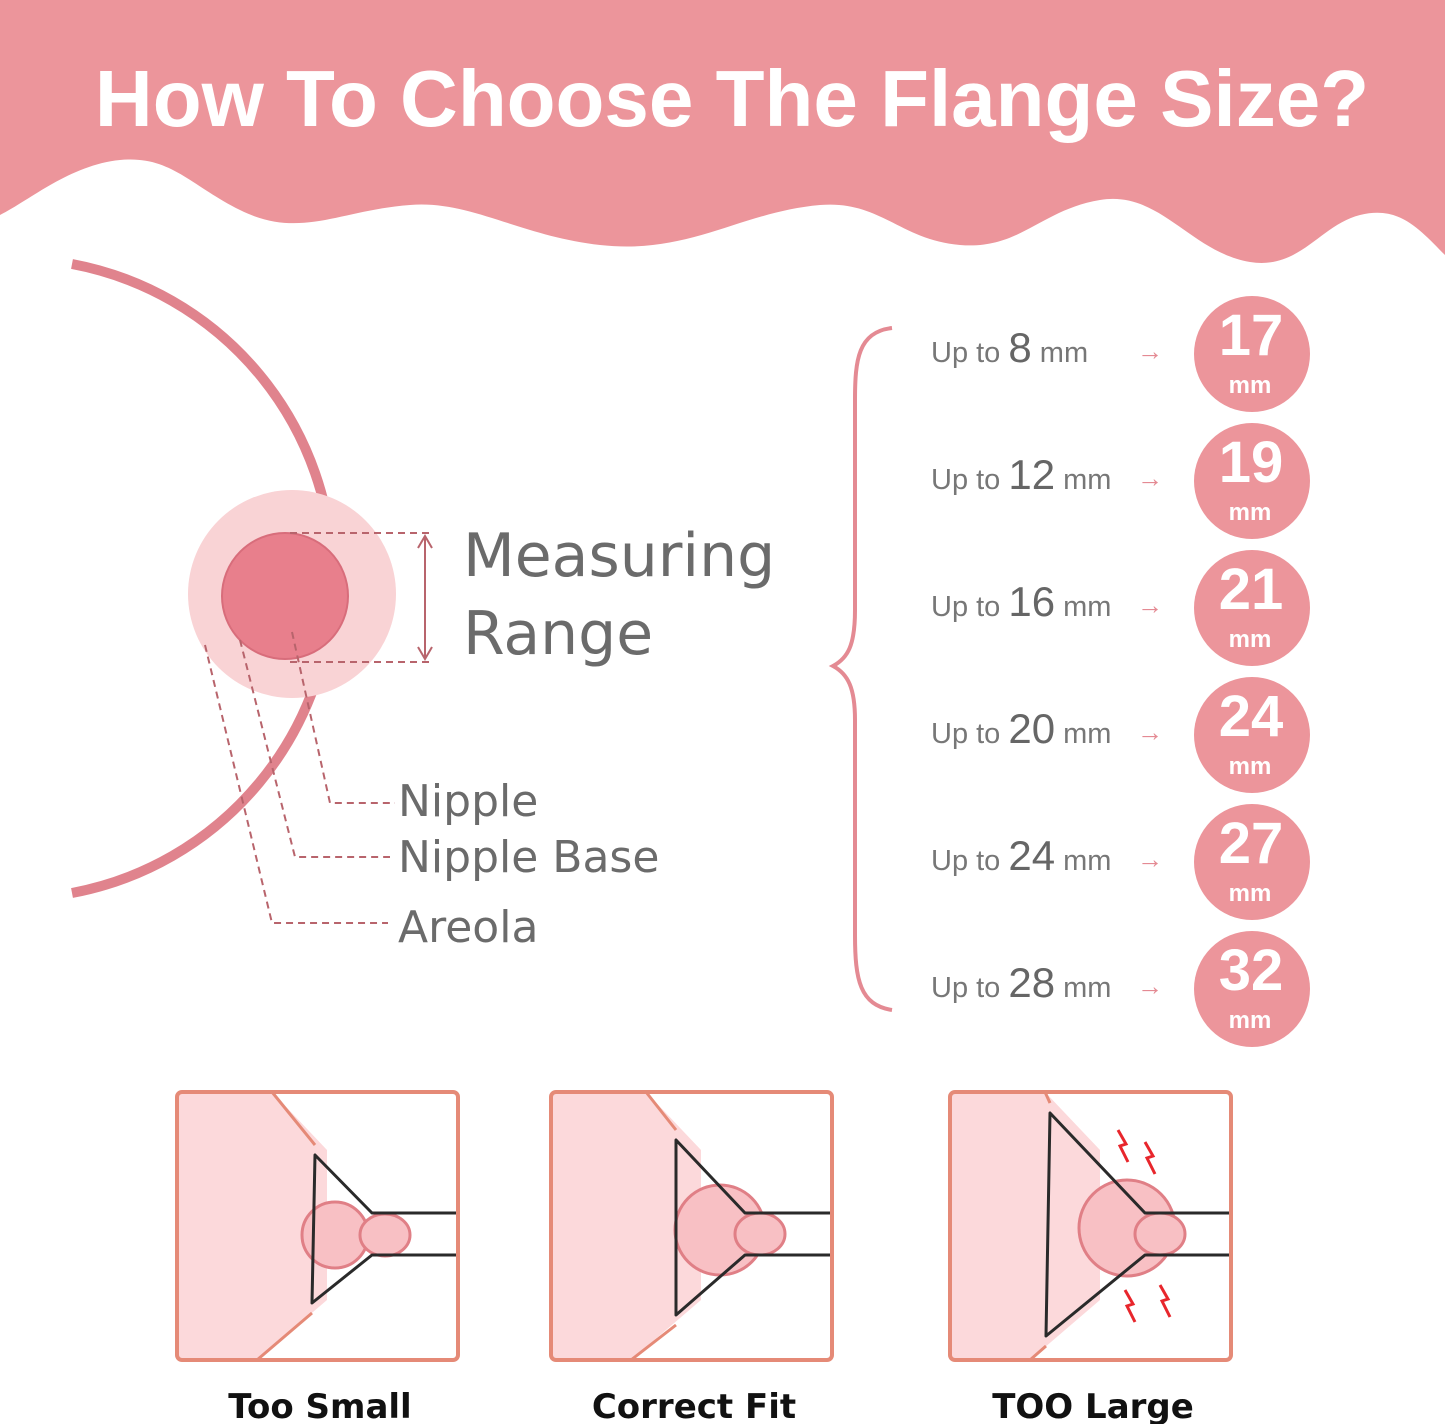 This screenshot has width=1445, height=1424. I want to click on measurement-text: Up to 24 mm, so click(1021, 855).